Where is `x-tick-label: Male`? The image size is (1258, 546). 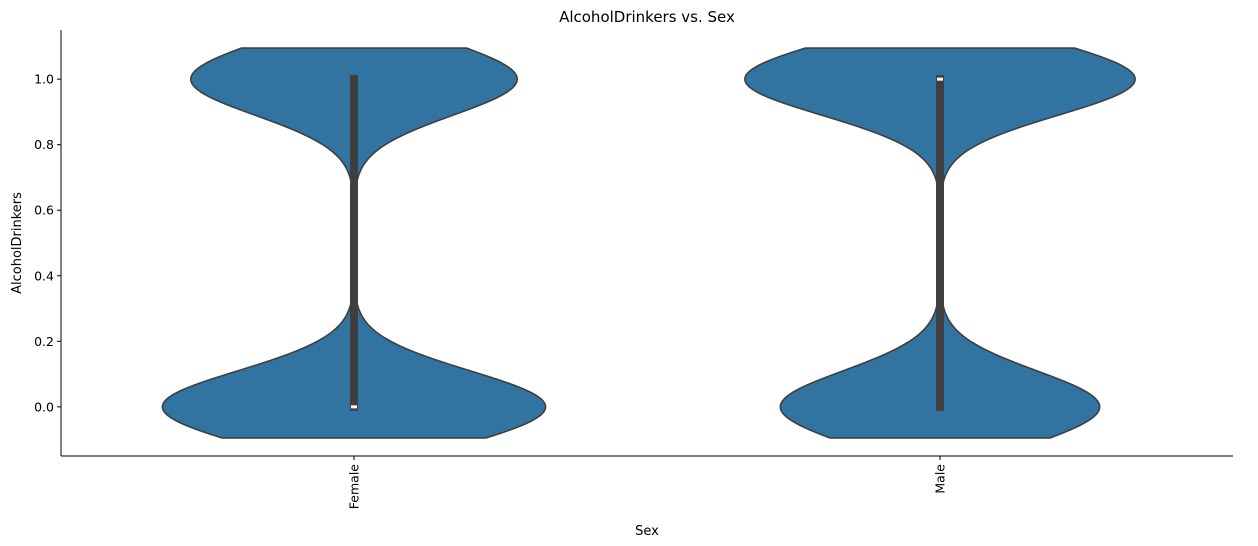 x-tick-label: Male is located at coordinates (940, 479).